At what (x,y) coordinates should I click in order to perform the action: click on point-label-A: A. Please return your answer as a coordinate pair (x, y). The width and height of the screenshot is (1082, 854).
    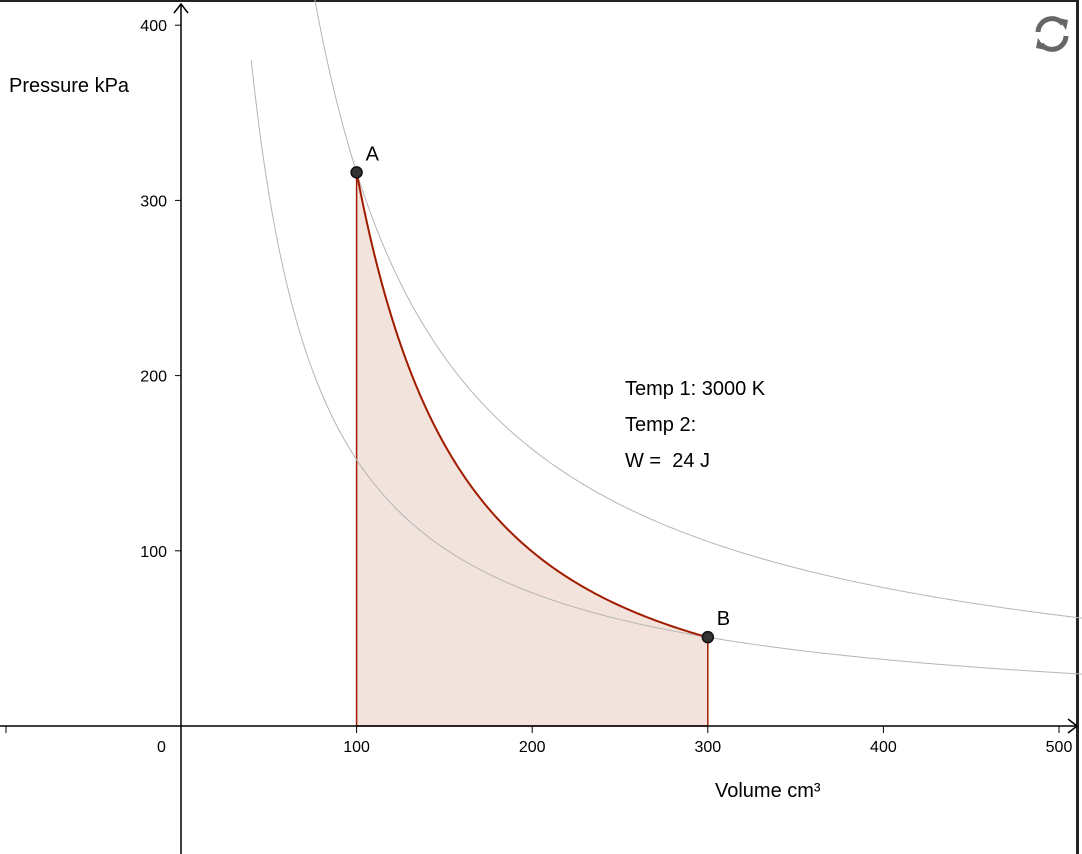
    Looking at the image, I should click on (373, 154).